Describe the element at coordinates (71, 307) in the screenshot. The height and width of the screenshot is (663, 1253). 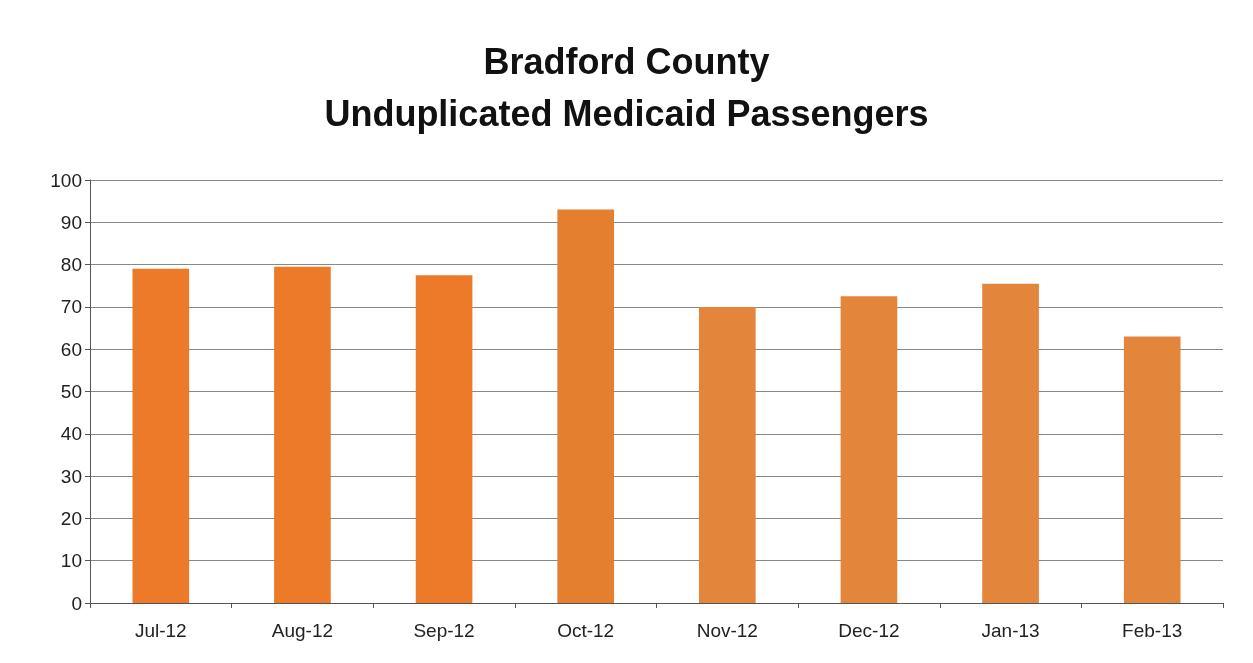
I see `y-tick-label: 70` at that location.